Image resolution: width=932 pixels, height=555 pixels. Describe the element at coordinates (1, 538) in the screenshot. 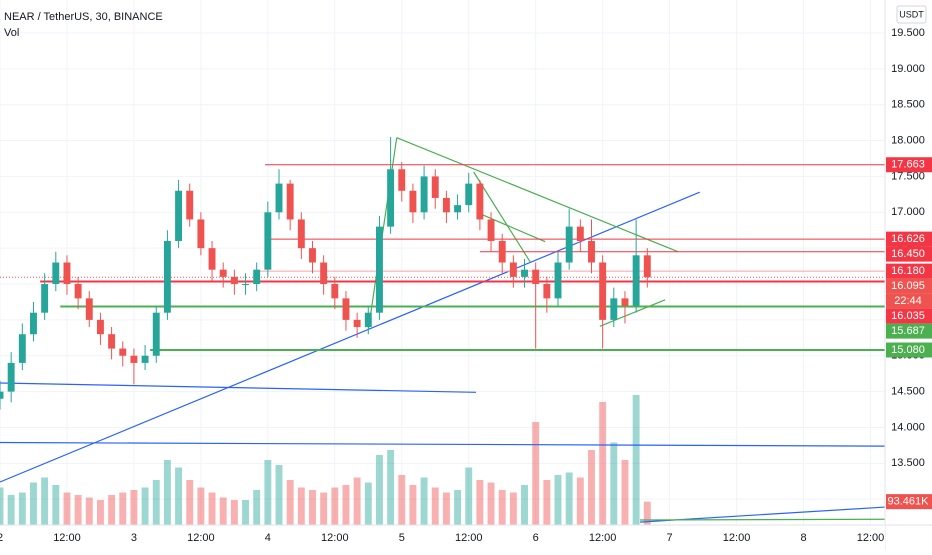

I see `x-tick-label: 2` at that location.